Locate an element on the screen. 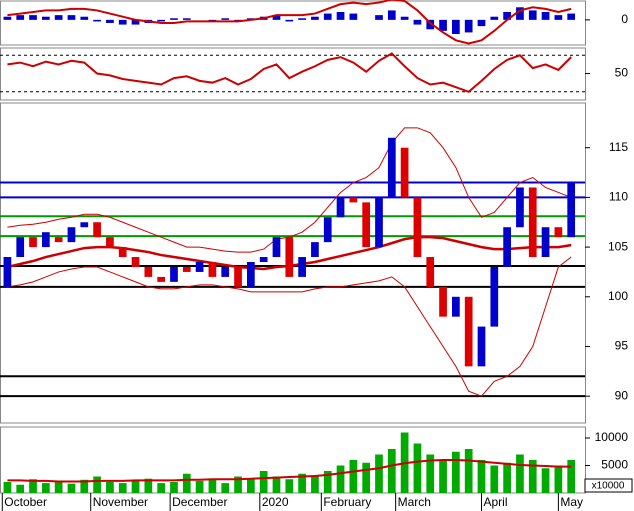 Image resolution: width=634 pixels, height=511 pixels. y-tick-label: 5000 is located at coordinates (614, 465).